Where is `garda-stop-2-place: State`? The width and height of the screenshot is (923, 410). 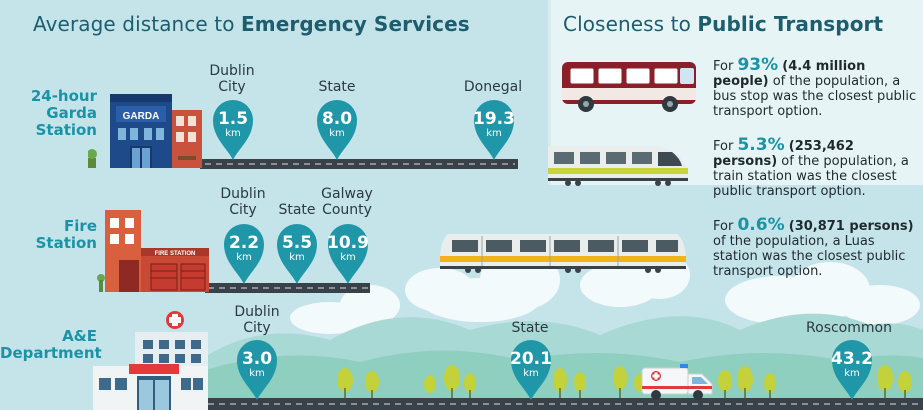
garda-stop-2-place: State is located at coordinates (337, 87).